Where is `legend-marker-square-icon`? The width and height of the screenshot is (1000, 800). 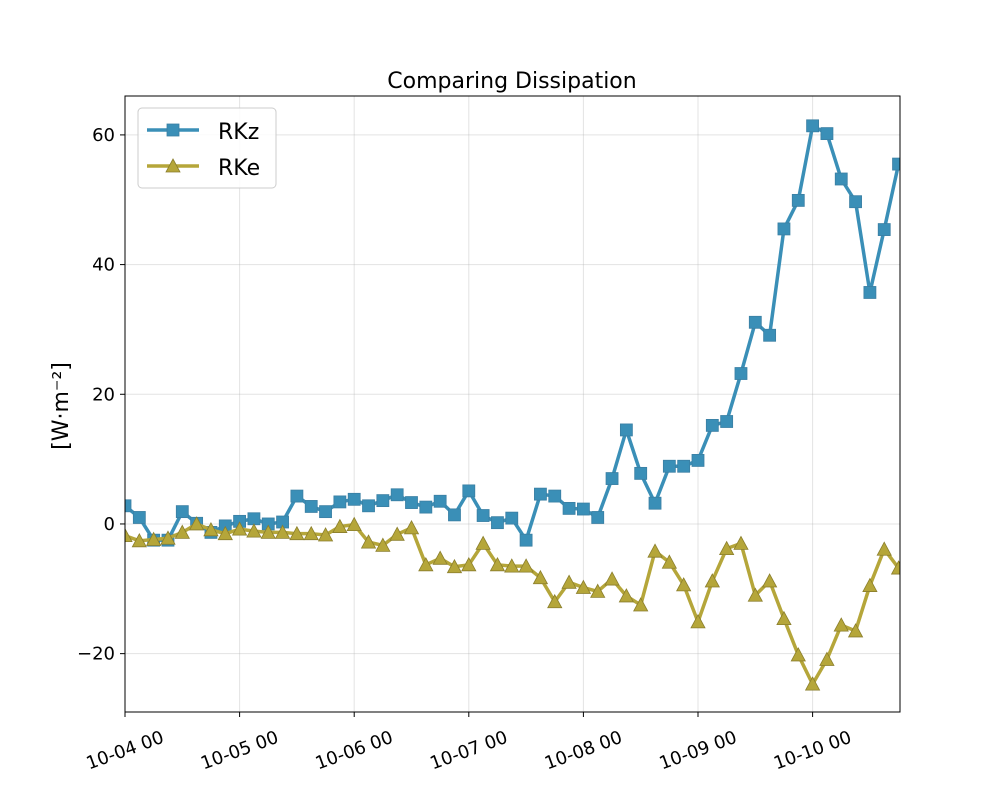
legend-marker-square-icon is located at coordinates (173, 130).